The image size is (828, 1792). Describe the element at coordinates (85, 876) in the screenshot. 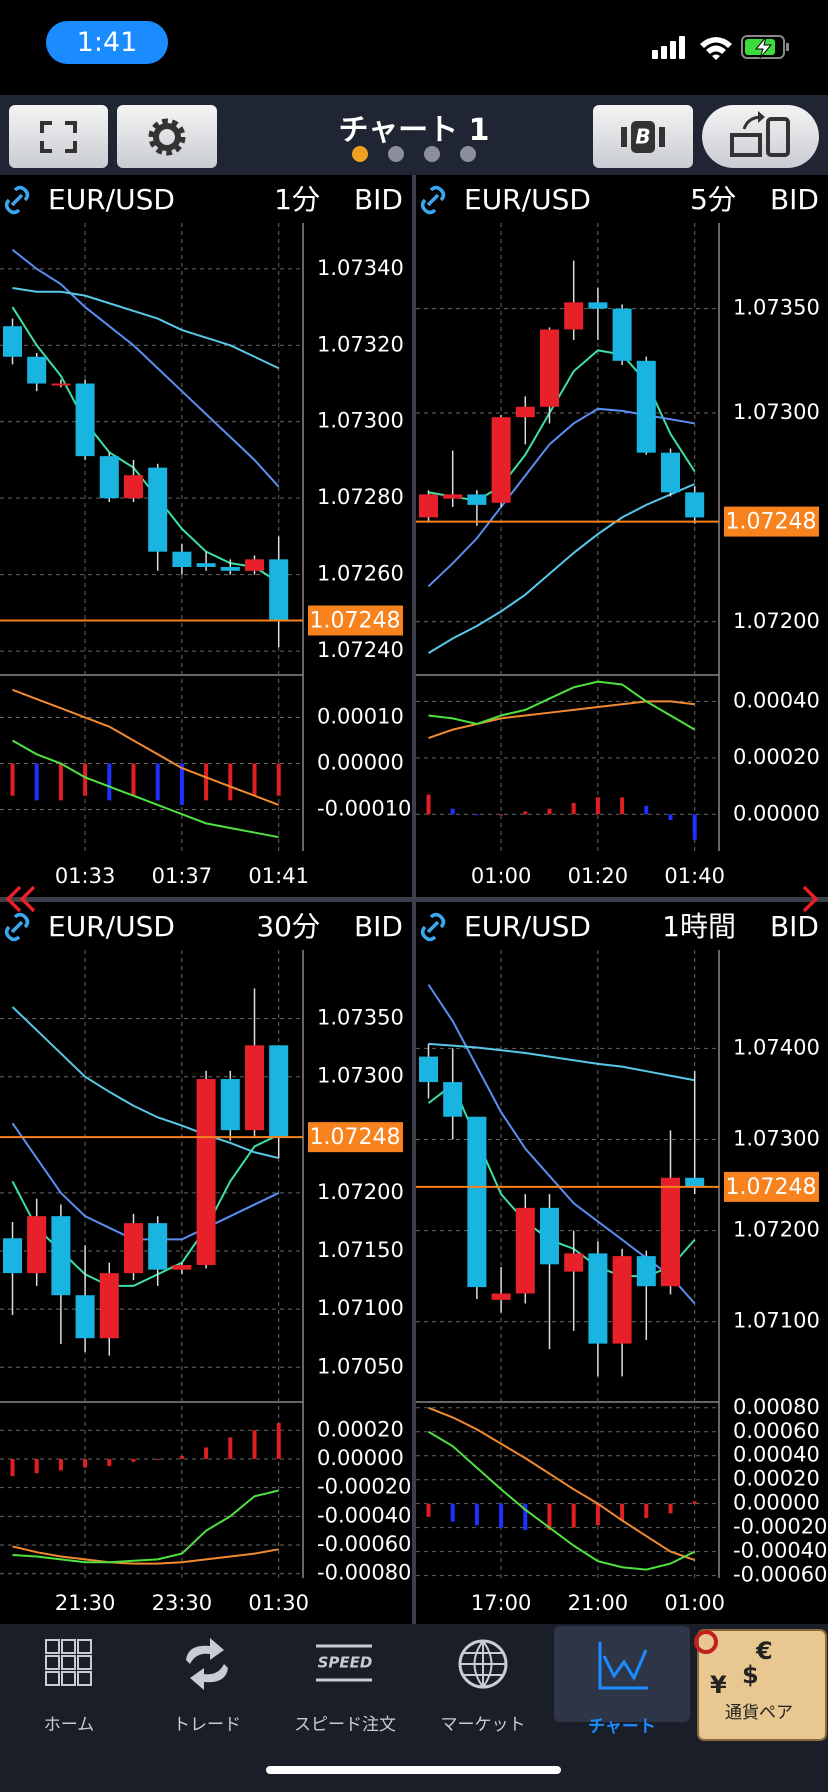

I see `x-tick-label: 01:33` at that location.